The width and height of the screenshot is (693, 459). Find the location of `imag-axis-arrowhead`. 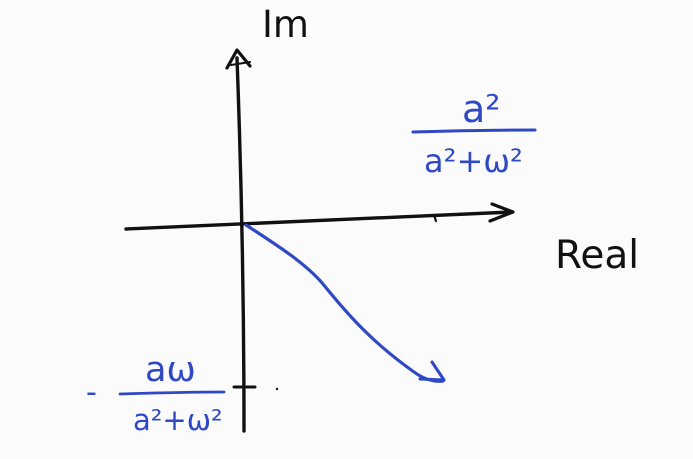

imag-axis-arrowhead is located at coordinates (238, 59).